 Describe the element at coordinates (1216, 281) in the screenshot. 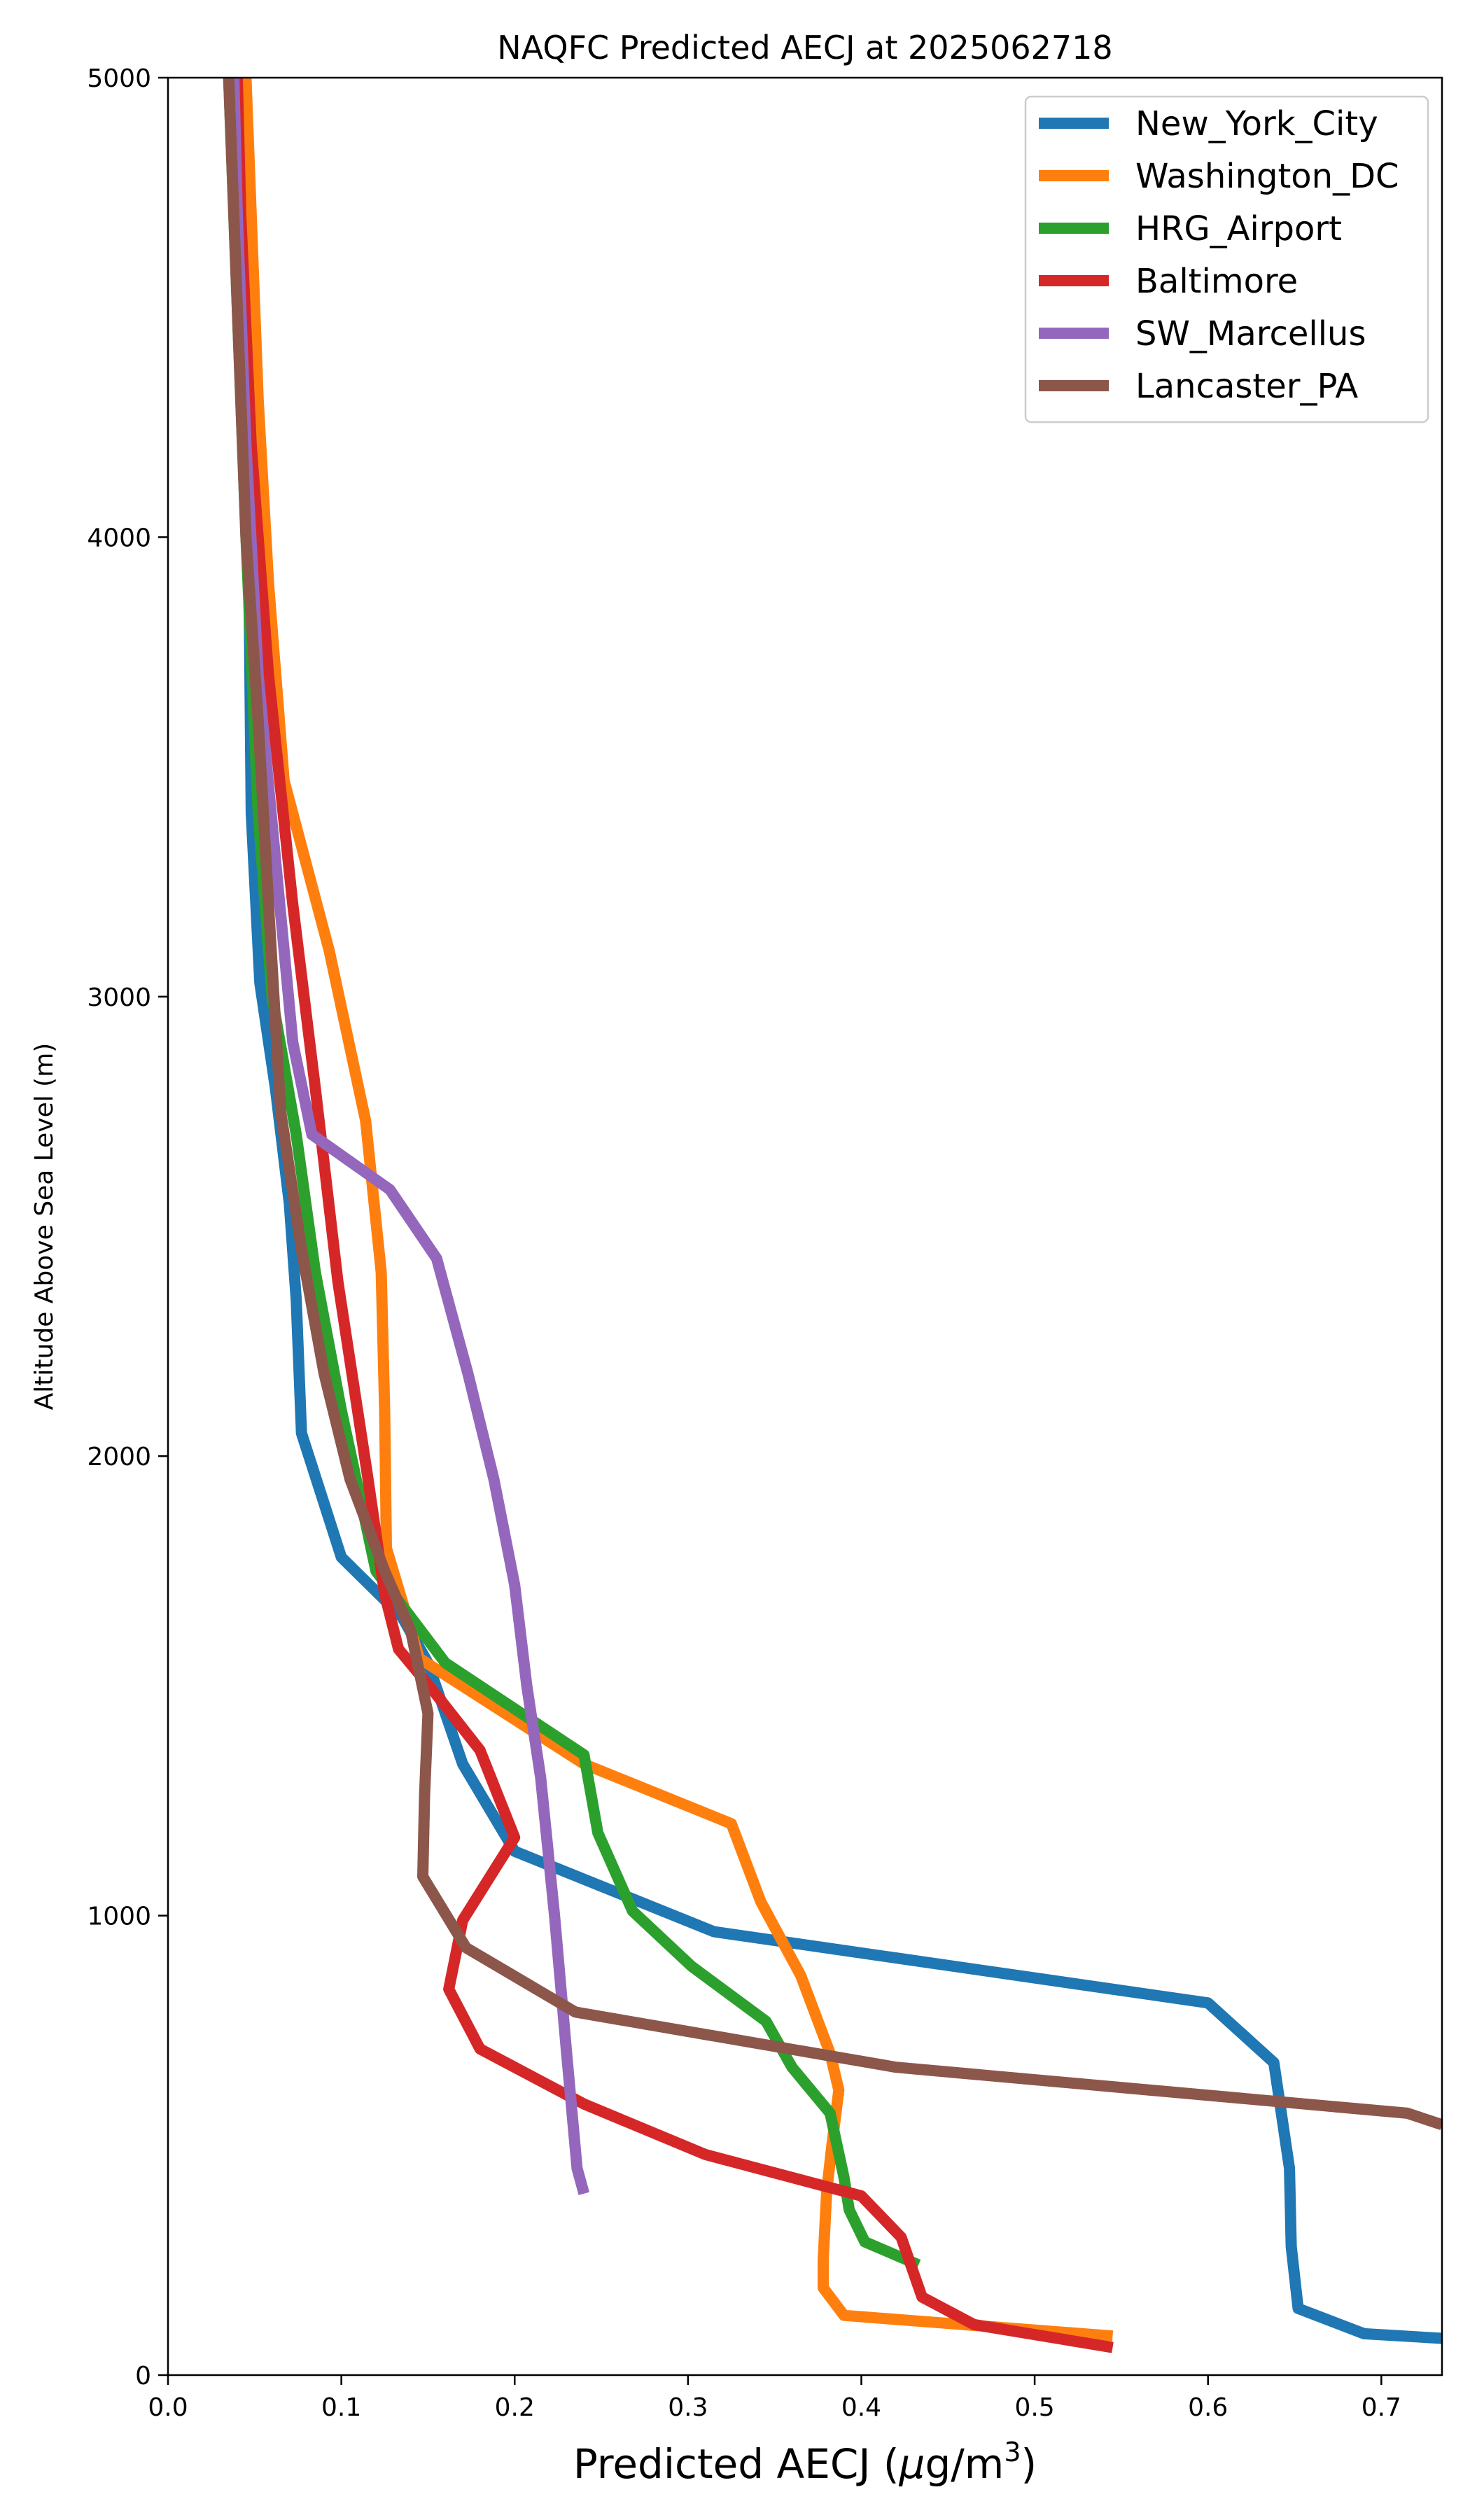

I see `legend-label-3: Baltimore` at that location.